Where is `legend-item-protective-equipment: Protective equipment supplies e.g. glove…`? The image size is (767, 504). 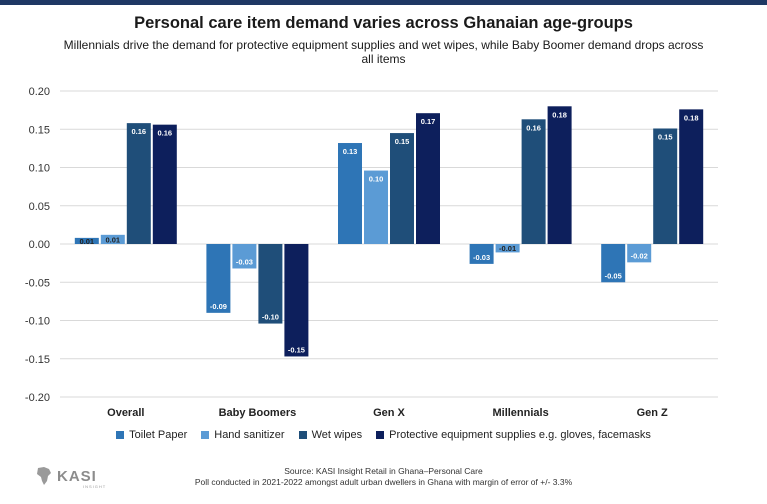
legend-item-protective-equipment: Protective equipment supplies e.g. glove… is located at coordinates (513, 435).